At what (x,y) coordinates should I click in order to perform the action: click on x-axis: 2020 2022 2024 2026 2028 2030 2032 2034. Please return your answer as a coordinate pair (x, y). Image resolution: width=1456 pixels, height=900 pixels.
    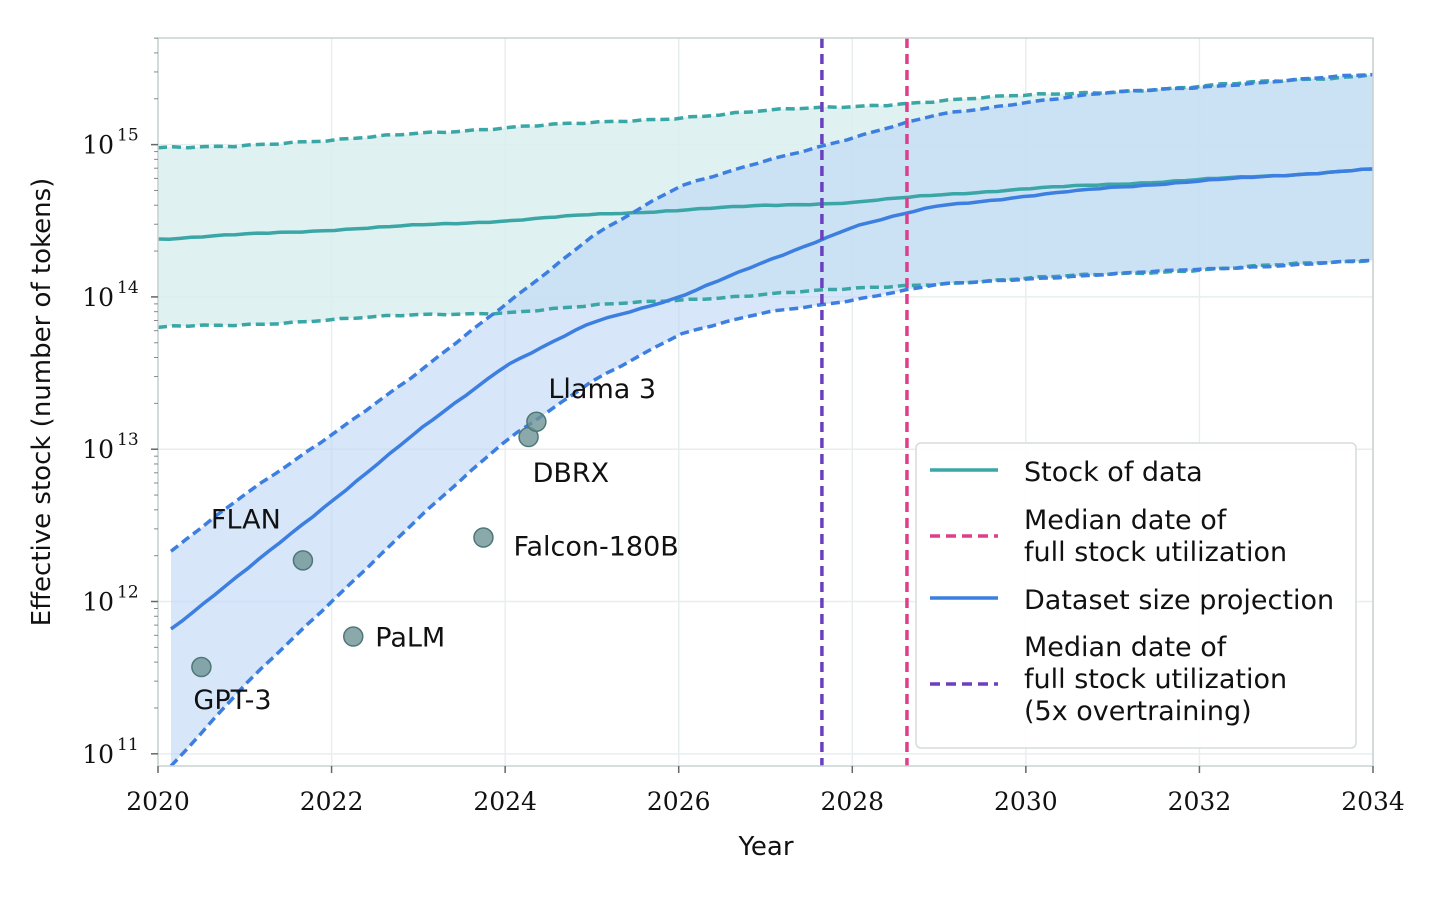
    Looking at the image, I should click on (765, 791).